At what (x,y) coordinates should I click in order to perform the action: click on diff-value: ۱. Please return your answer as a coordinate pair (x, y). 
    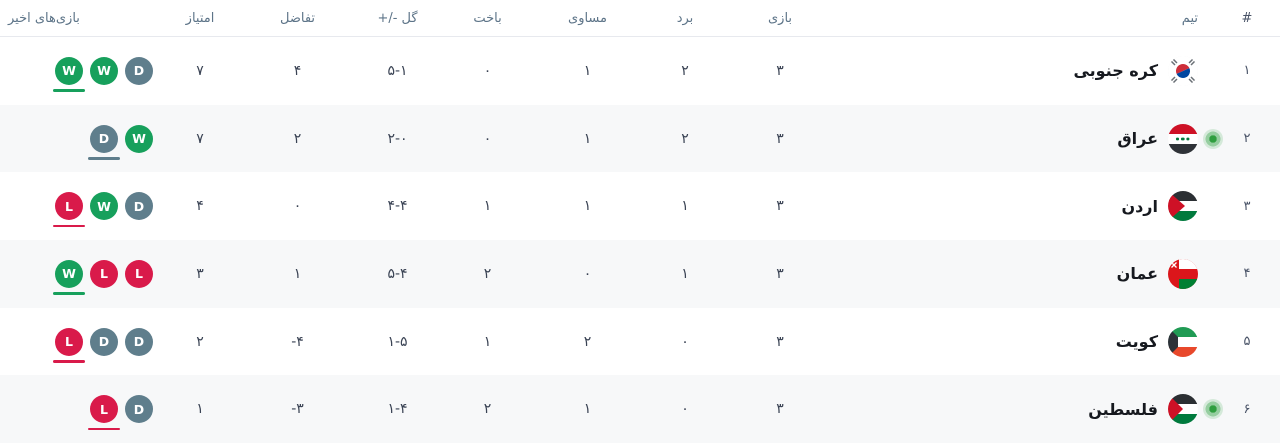
    Looking at the image, I should click on (297, 273).